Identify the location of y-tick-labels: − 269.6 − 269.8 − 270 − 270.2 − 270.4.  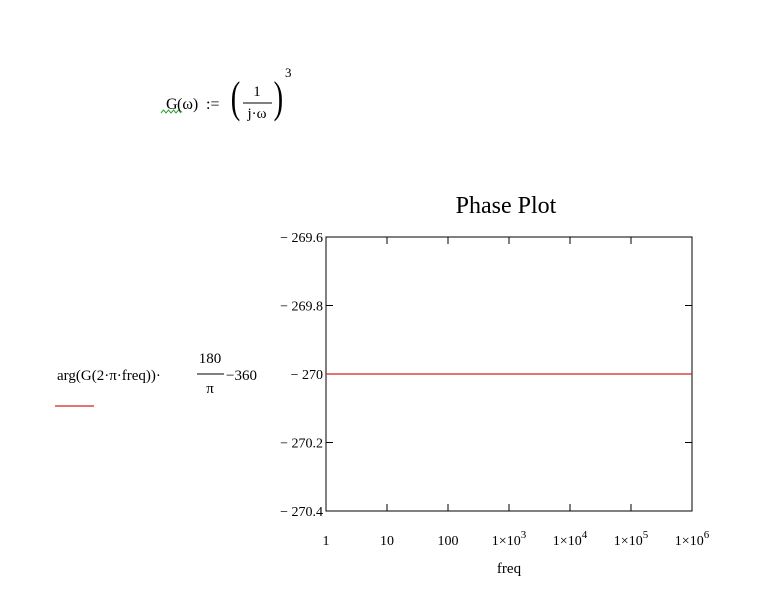
(301, 375).